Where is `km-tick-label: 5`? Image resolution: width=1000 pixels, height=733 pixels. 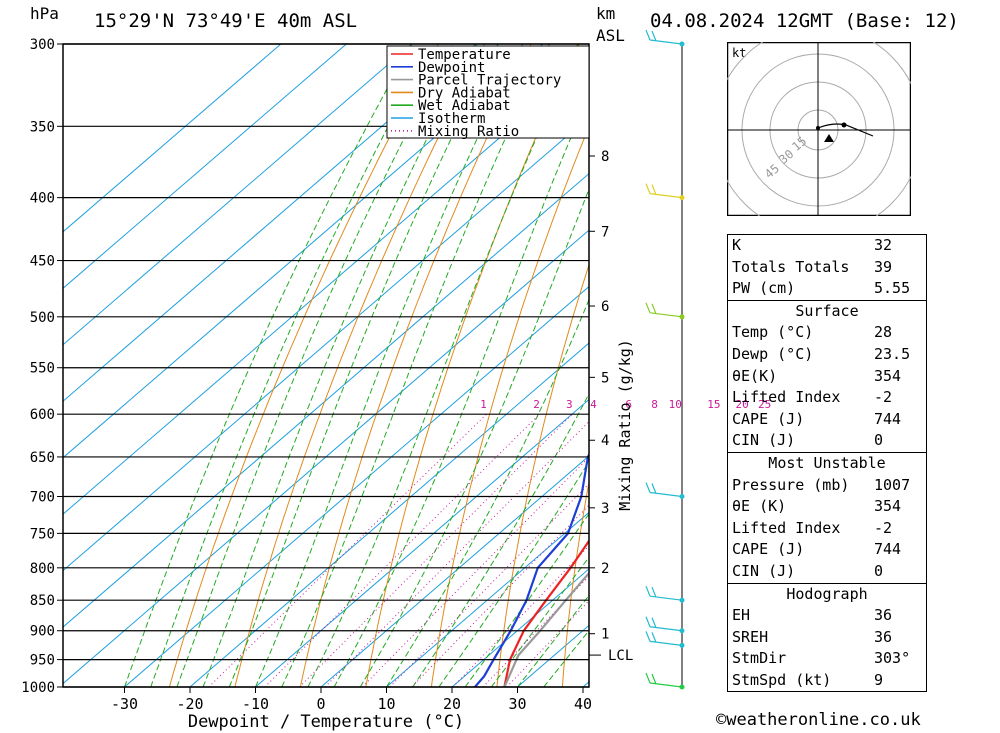 km-tick-label: 5 is located at coordinates (605, 378).